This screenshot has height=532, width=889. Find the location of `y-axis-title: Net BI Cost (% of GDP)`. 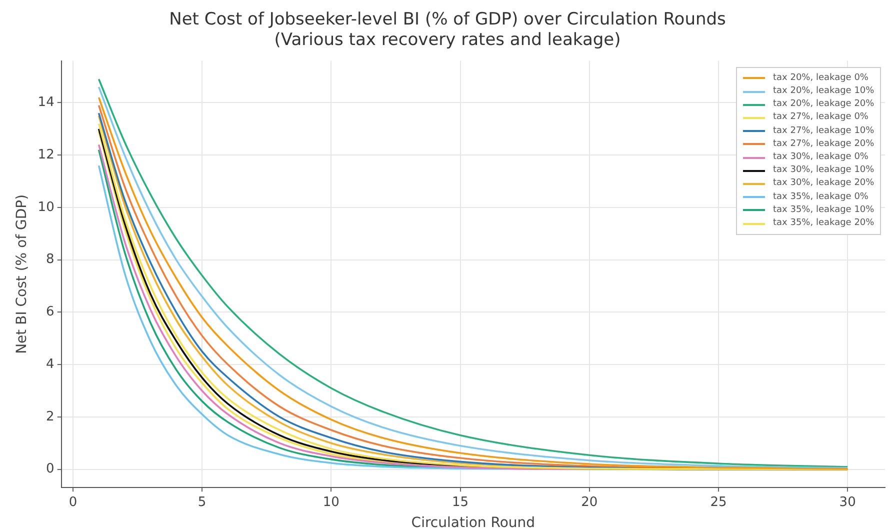

y-axis-title: Net BI Cost (% of GDP) is located at coordinates (22, 274).